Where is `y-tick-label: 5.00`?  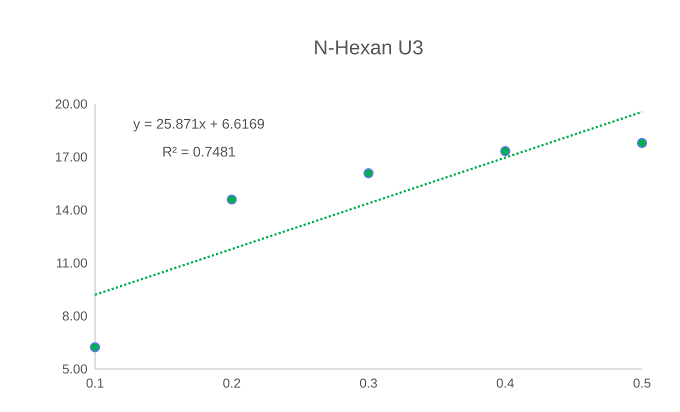 y-tick-label: 5.00 is located at coordinates (74, 369).